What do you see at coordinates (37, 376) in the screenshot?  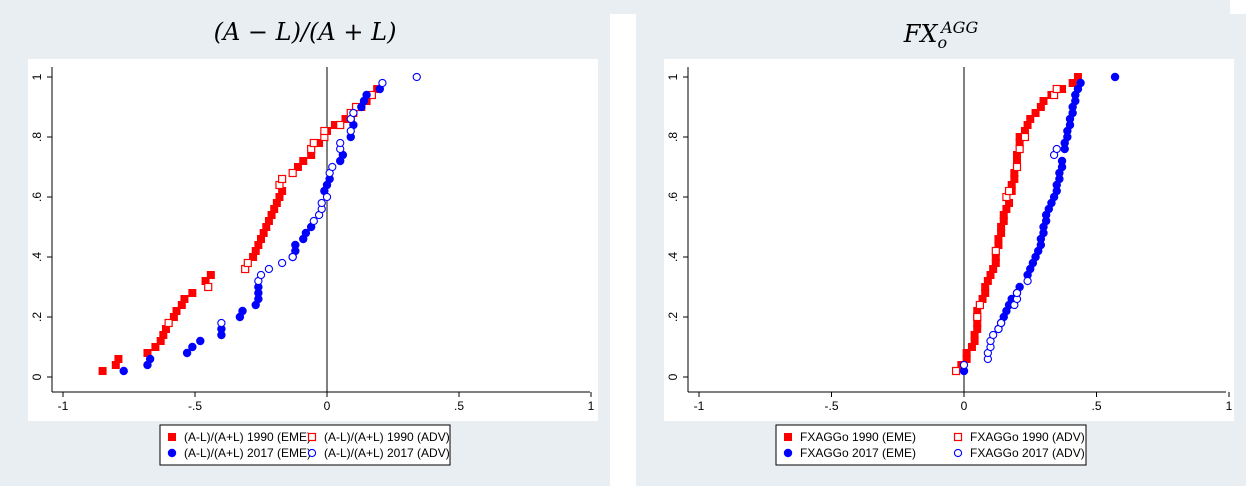 I see `y-tick-label: 0` at bounding box center [37, 376].